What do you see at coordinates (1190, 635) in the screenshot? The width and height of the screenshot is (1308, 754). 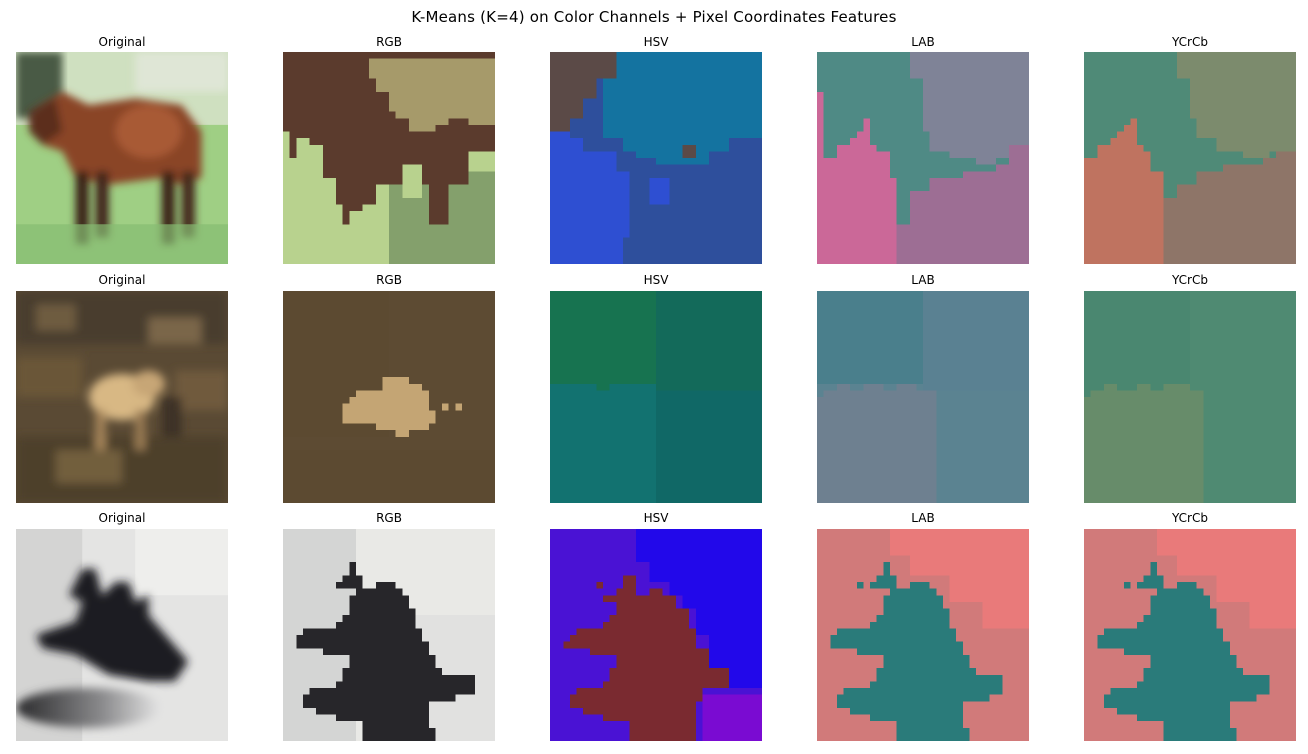 I see `segmentation-ycrcb-dark-object` at bounding box center [1190, 635].